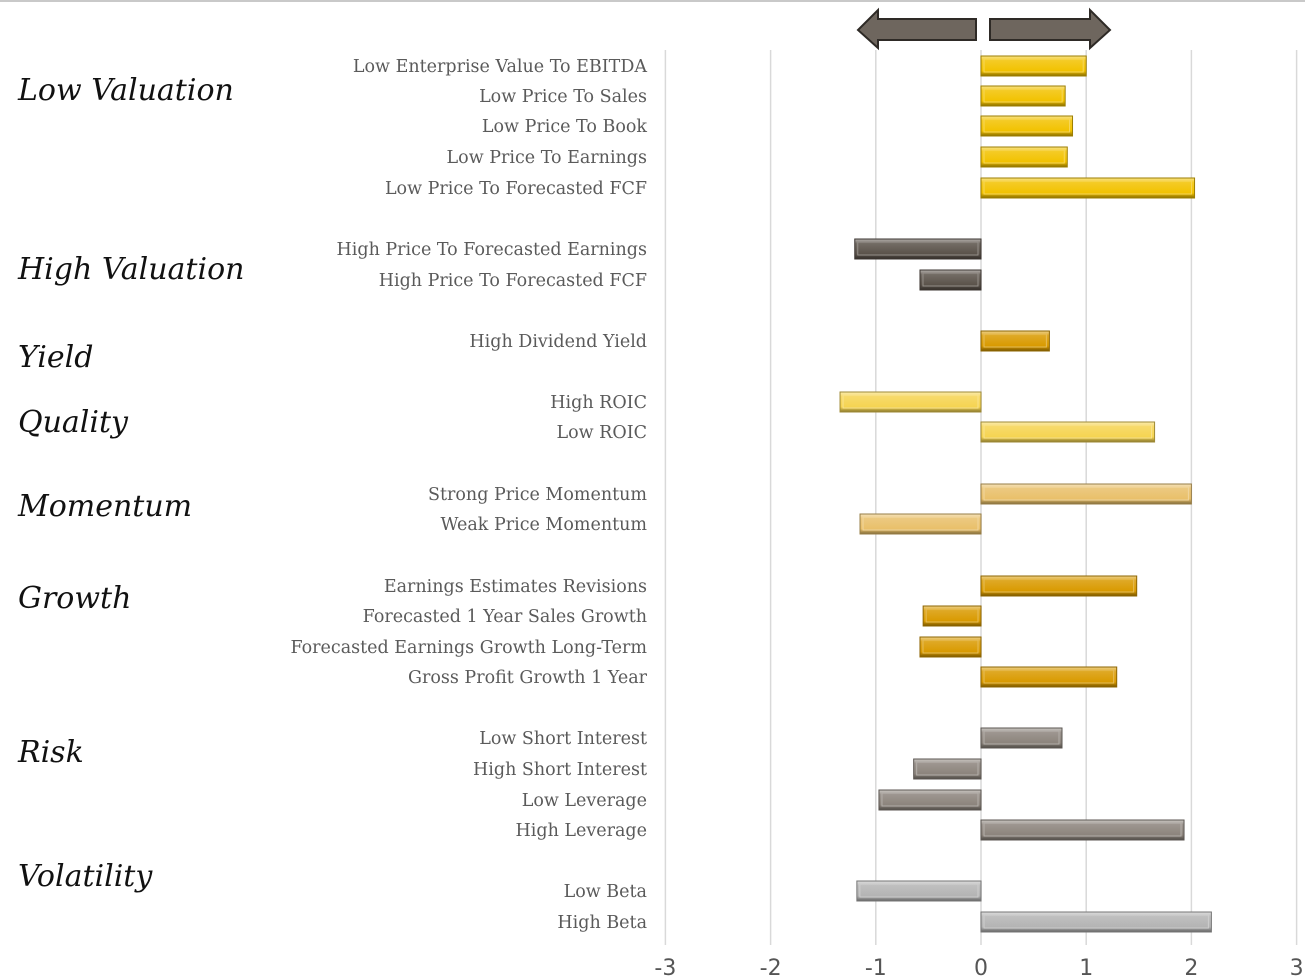 The height and width of the screenshot is (980, 1305). I want to click on category-label: High Price To Forecasted FCF, so click(513, 281).